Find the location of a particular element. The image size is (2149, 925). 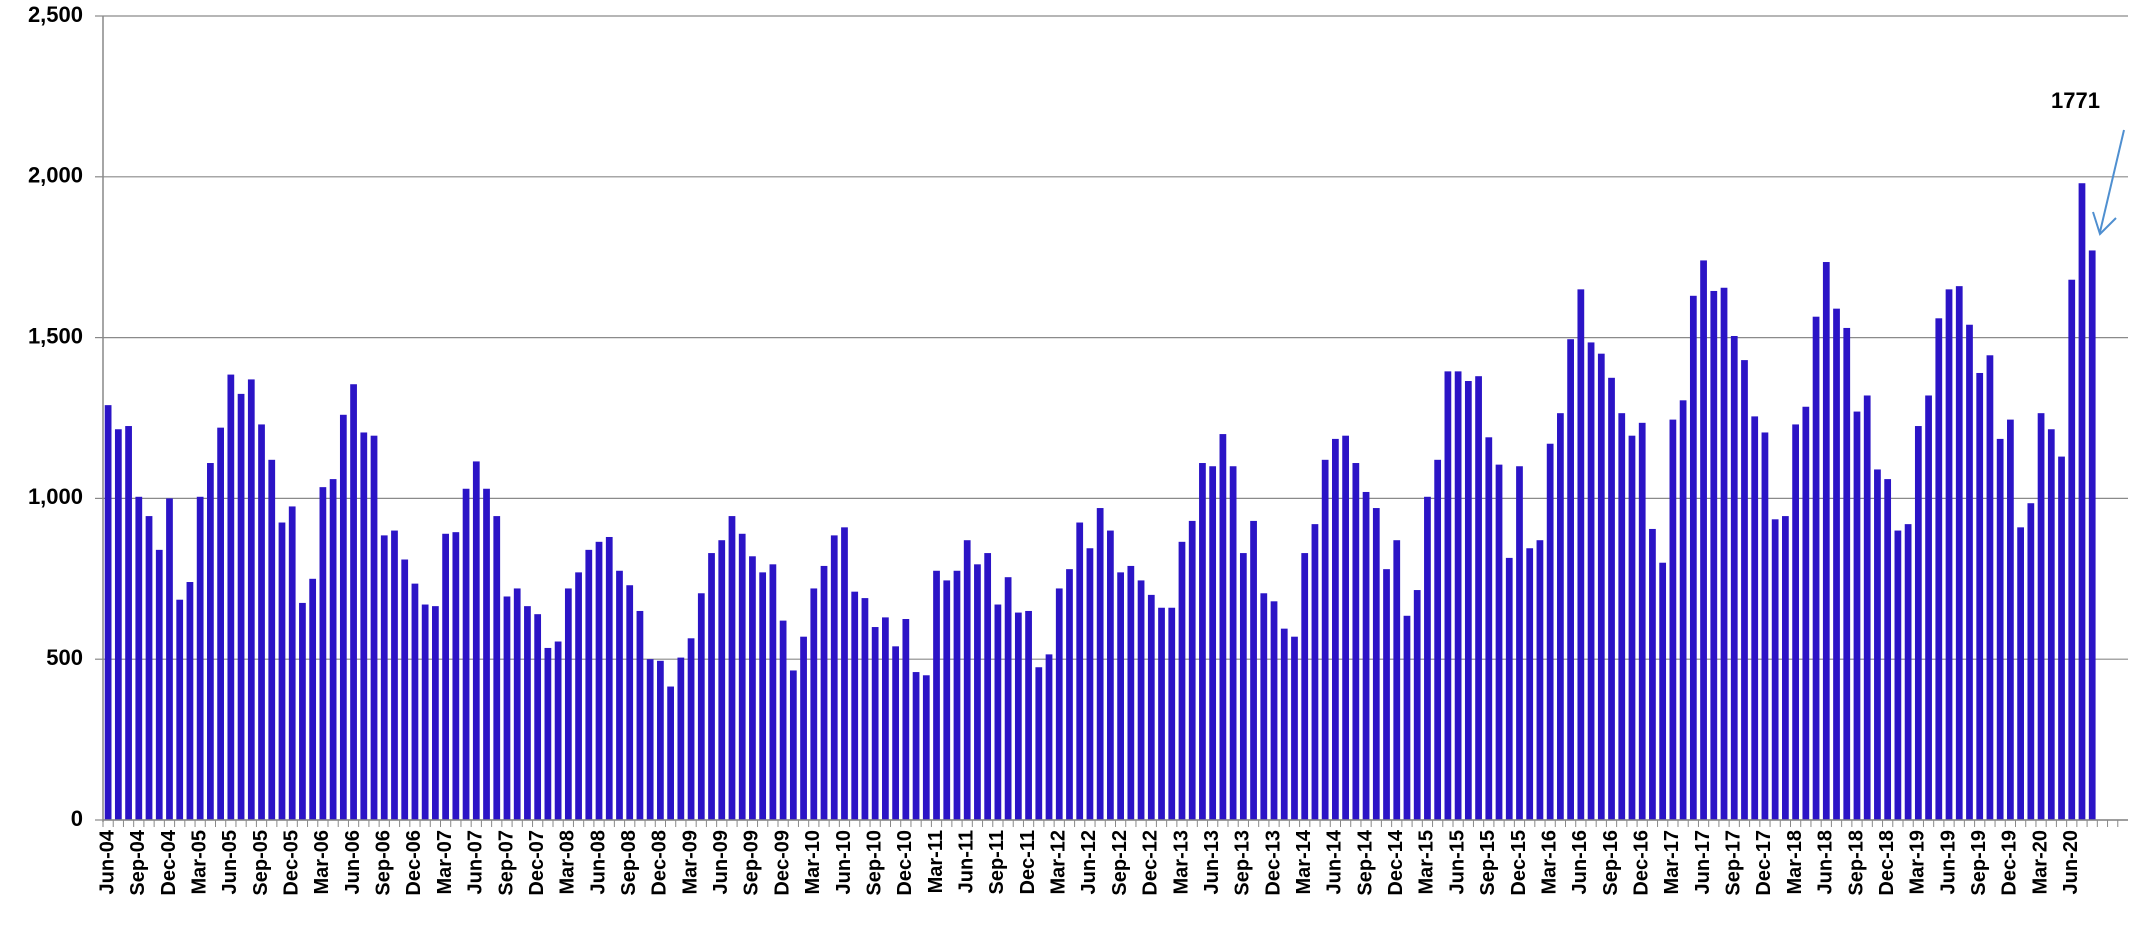

x-tick-label: Jun-17 is located at coordinates (1703, 862).